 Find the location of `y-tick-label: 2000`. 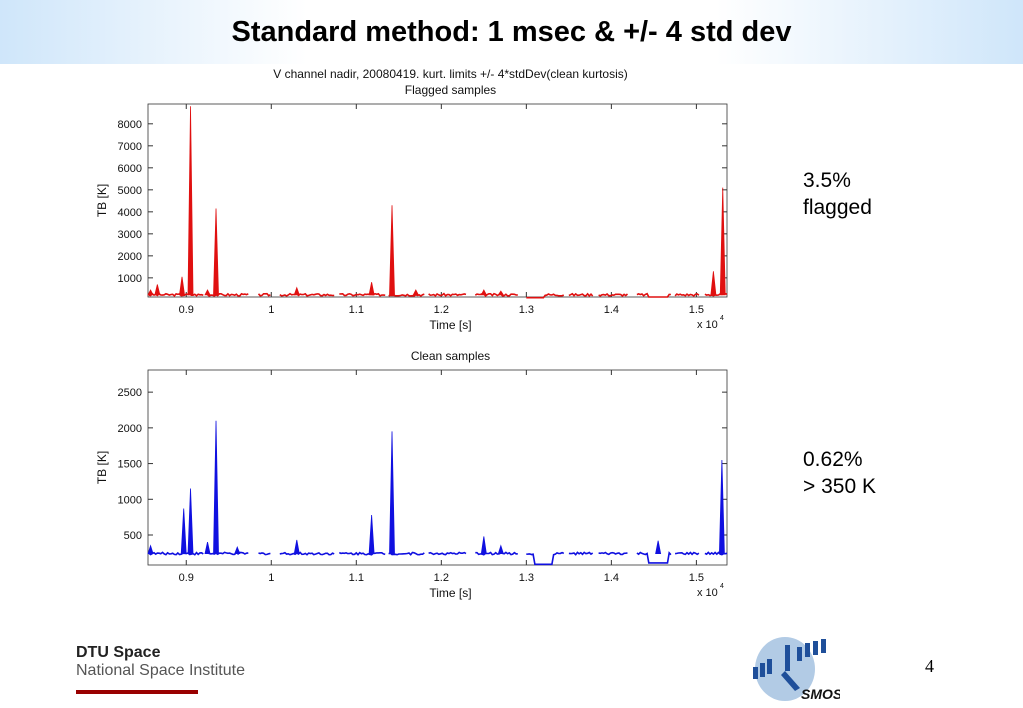

y-tick-label: 2000 is located at coordinates (130, 429).